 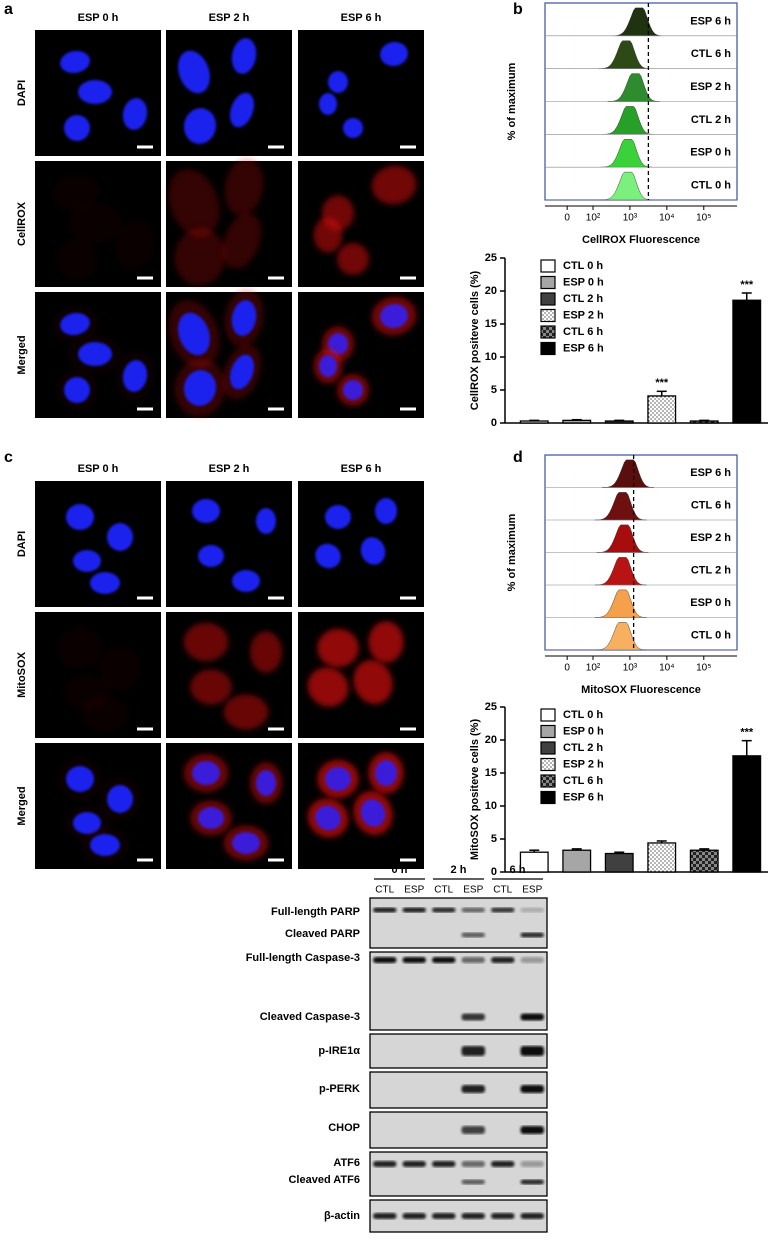 What do you see at coordinates (583, 299) in the screenshot?
I see `legend-label: CTL 2 h` at bounding box center [583, 299].